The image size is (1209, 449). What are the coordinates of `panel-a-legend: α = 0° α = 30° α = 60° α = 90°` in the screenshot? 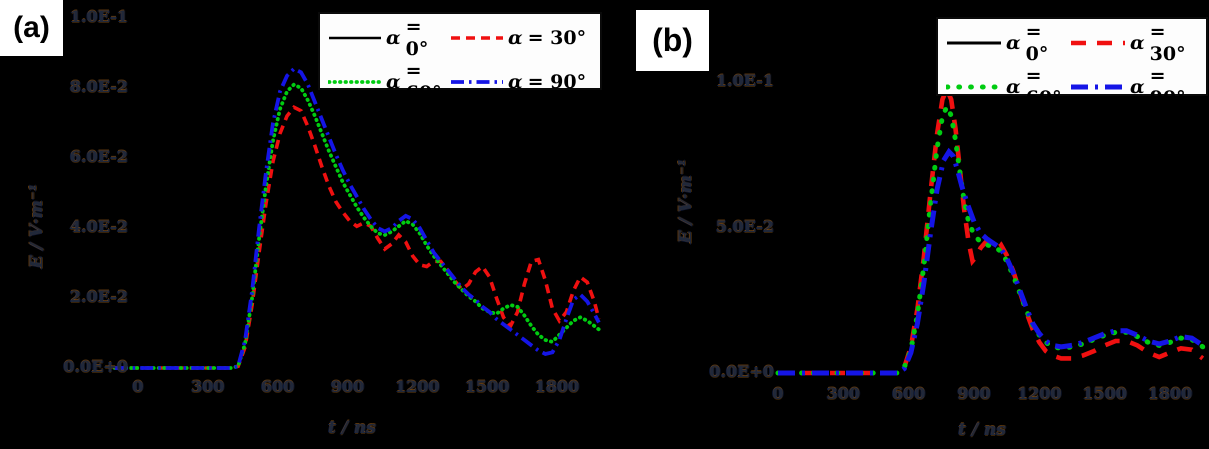 It's located at (460, 58).